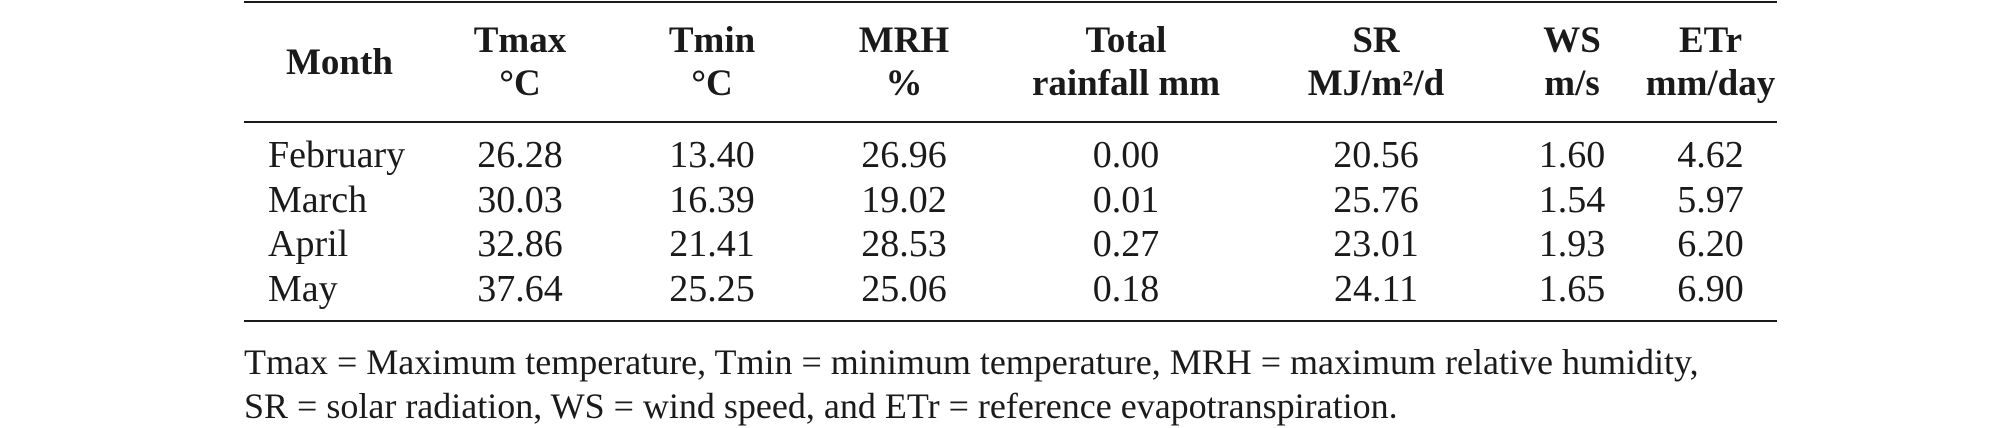  What do you see at coordinates (1572, 199) in the screenshot?
I see `cell-ws: 1.54` at bounding box center [1572, 199].